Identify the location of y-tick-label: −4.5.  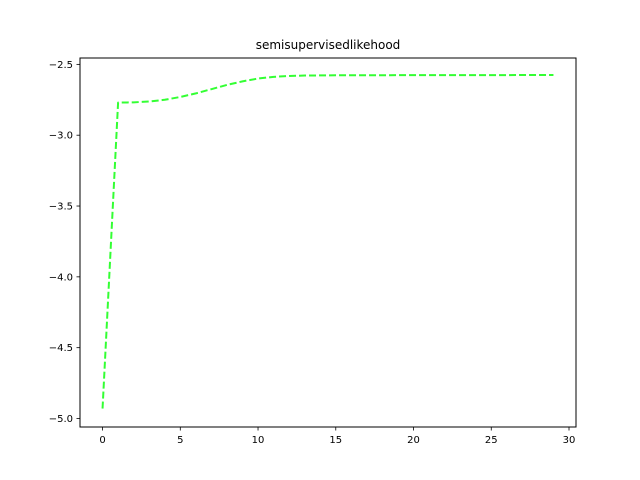
(61, 348).